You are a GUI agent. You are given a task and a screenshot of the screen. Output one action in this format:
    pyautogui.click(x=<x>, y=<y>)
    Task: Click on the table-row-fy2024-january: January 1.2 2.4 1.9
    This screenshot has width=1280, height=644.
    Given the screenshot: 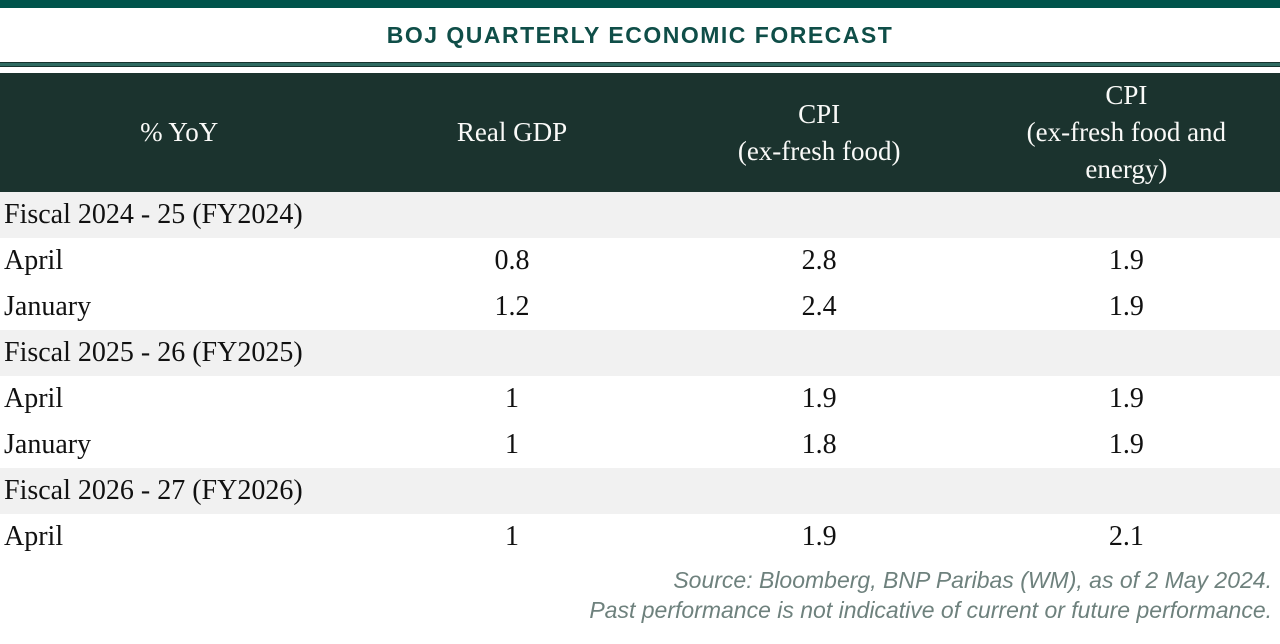 What is the action you would take?
    pyautogui.click(x=640, y=307)
    